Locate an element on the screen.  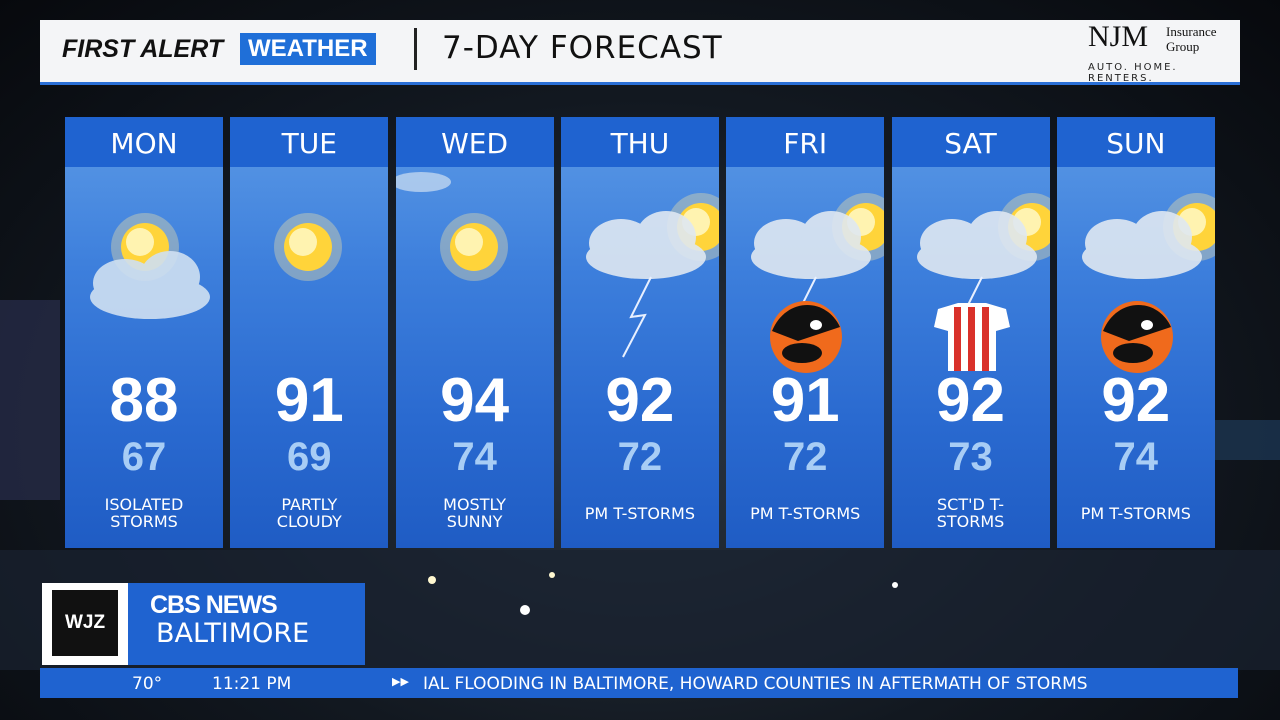
day-panel: THU 92 72 PM T-STORMS is located at coordinates (639, 332).